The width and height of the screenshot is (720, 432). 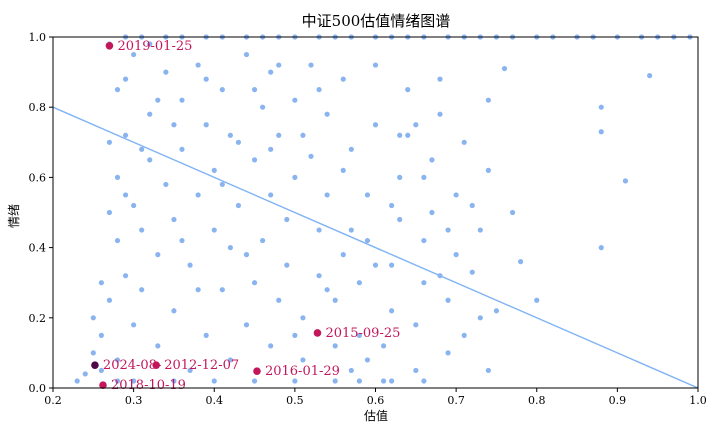 I want to click on highlight-label: 2018-10-19, so click(x=148, y=385).